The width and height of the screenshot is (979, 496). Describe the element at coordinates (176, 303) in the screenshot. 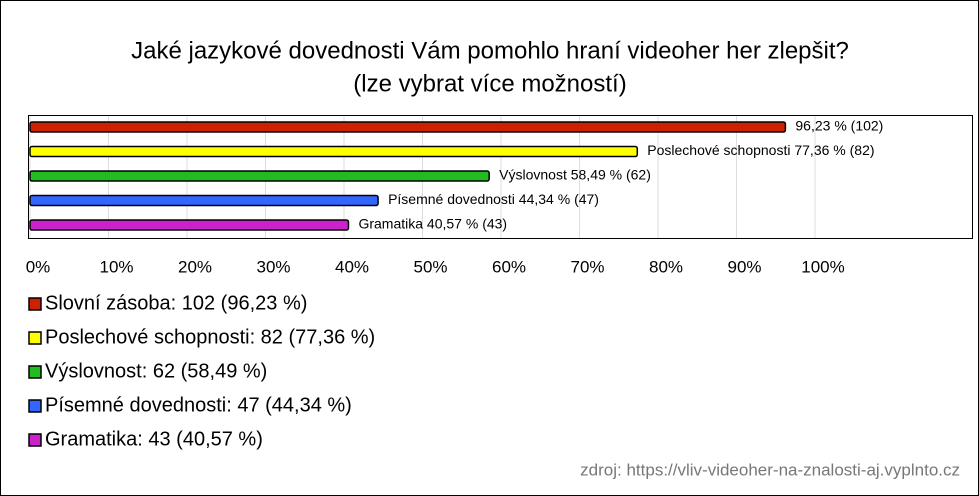

I see `legend-label: Slovní zásoba: 102 (96,23 %)` at that location.